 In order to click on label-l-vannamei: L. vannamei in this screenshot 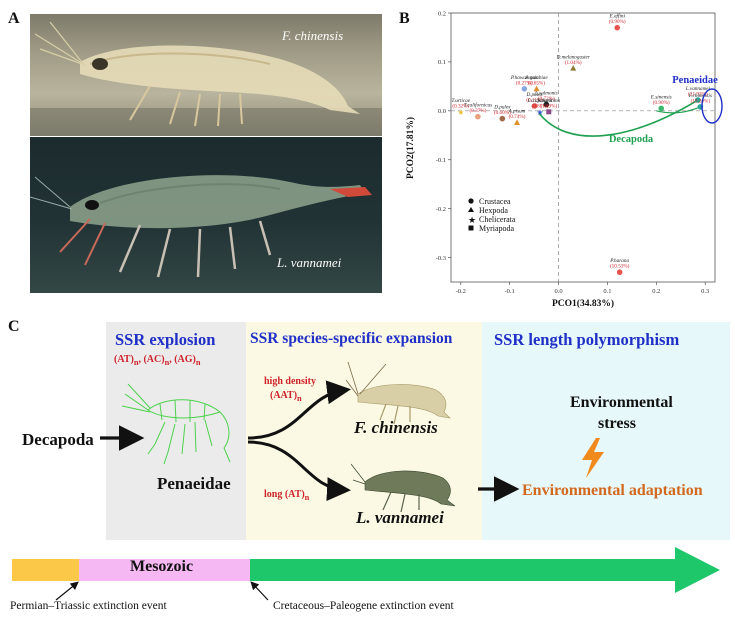, I will do `click(309, 262)`.